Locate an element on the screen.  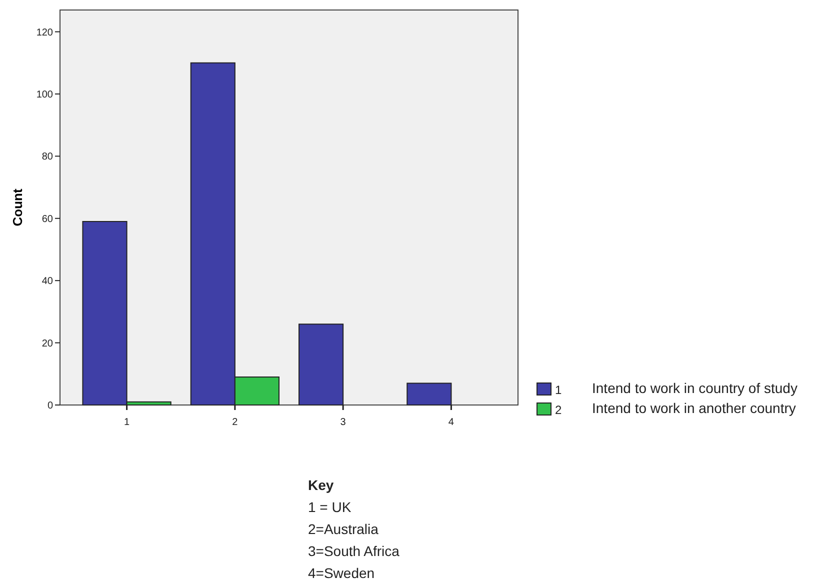
x-tick-label: 1 is located at coordinates (127, 422).